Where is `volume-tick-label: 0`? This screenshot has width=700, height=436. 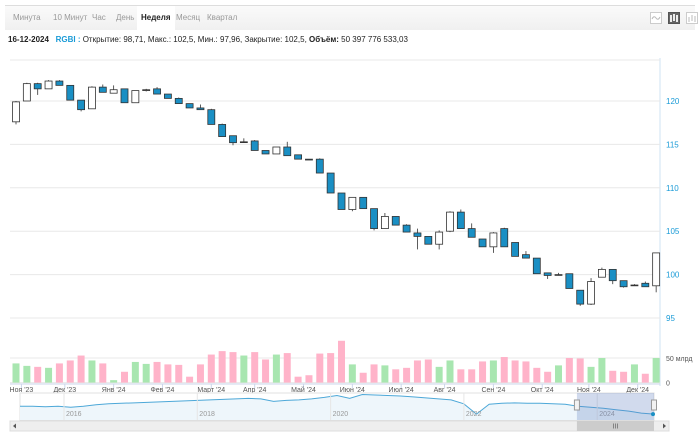
volume-tick-label: 0 is located at coordinates (668, 384).